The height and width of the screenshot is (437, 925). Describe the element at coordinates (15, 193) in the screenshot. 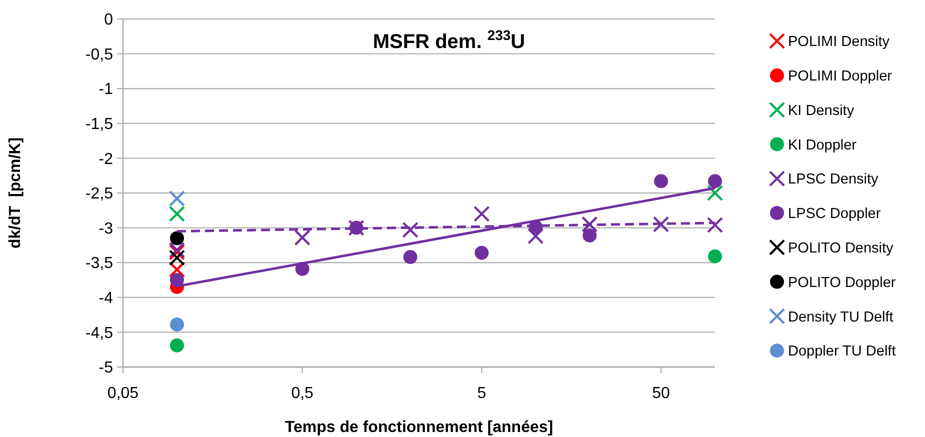

I see `y-axis-title: dk/dT [pcm/K]` at that location.